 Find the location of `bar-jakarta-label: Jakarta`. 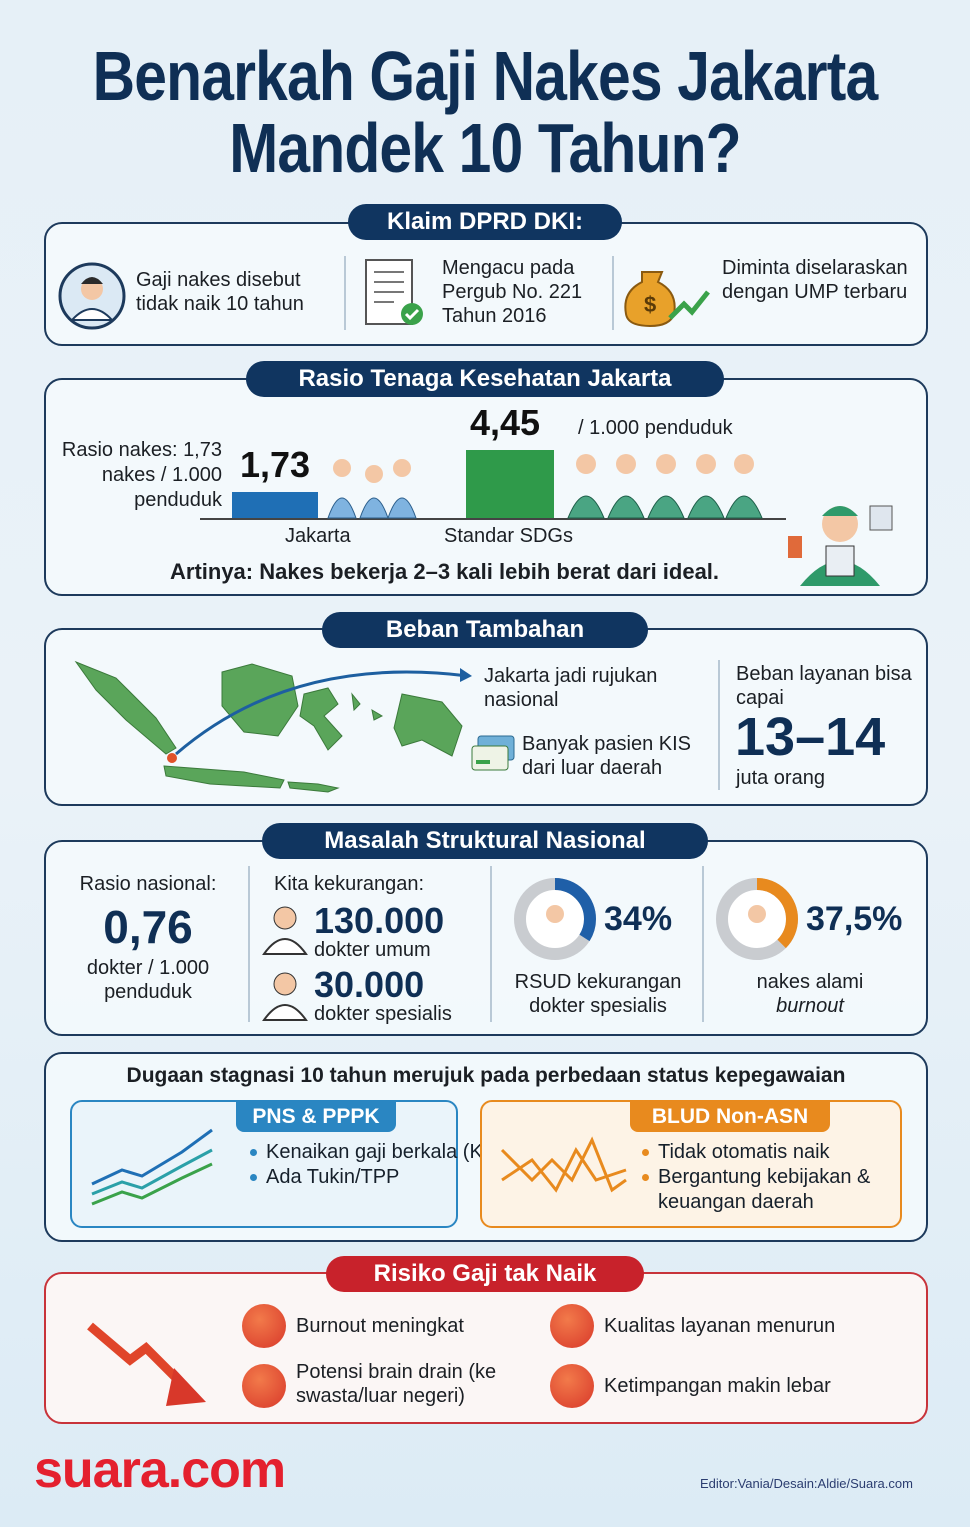

bar-jakarta-label: Jakarta is located at coordinates (318, 536).